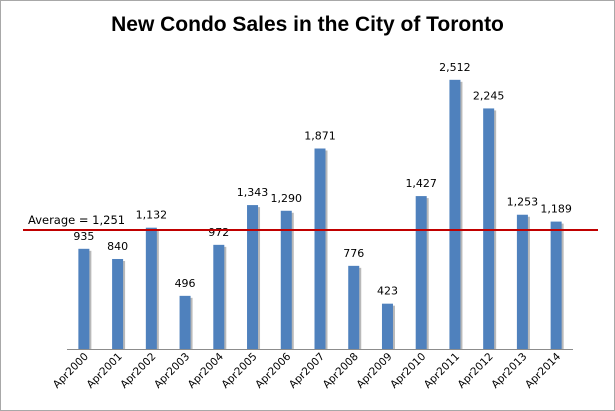  Describe the element at coordinates (341, 371) in the screenshot. I see `x-tick-label-apr2008: Apr2008` at that location.